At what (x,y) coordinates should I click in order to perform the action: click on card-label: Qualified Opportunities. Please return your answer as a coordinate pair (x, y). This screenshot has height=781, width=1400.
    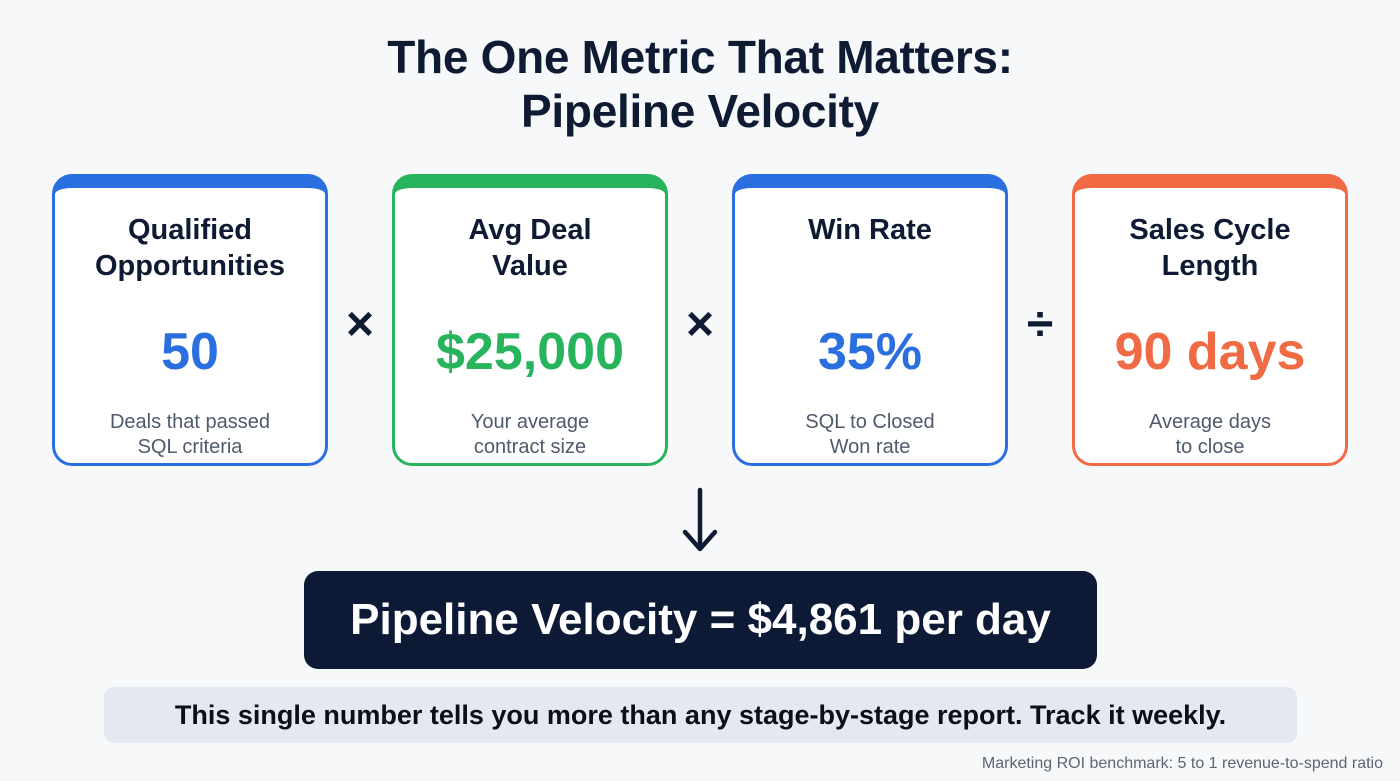
    Looking at the image, I should click on (190, 248).